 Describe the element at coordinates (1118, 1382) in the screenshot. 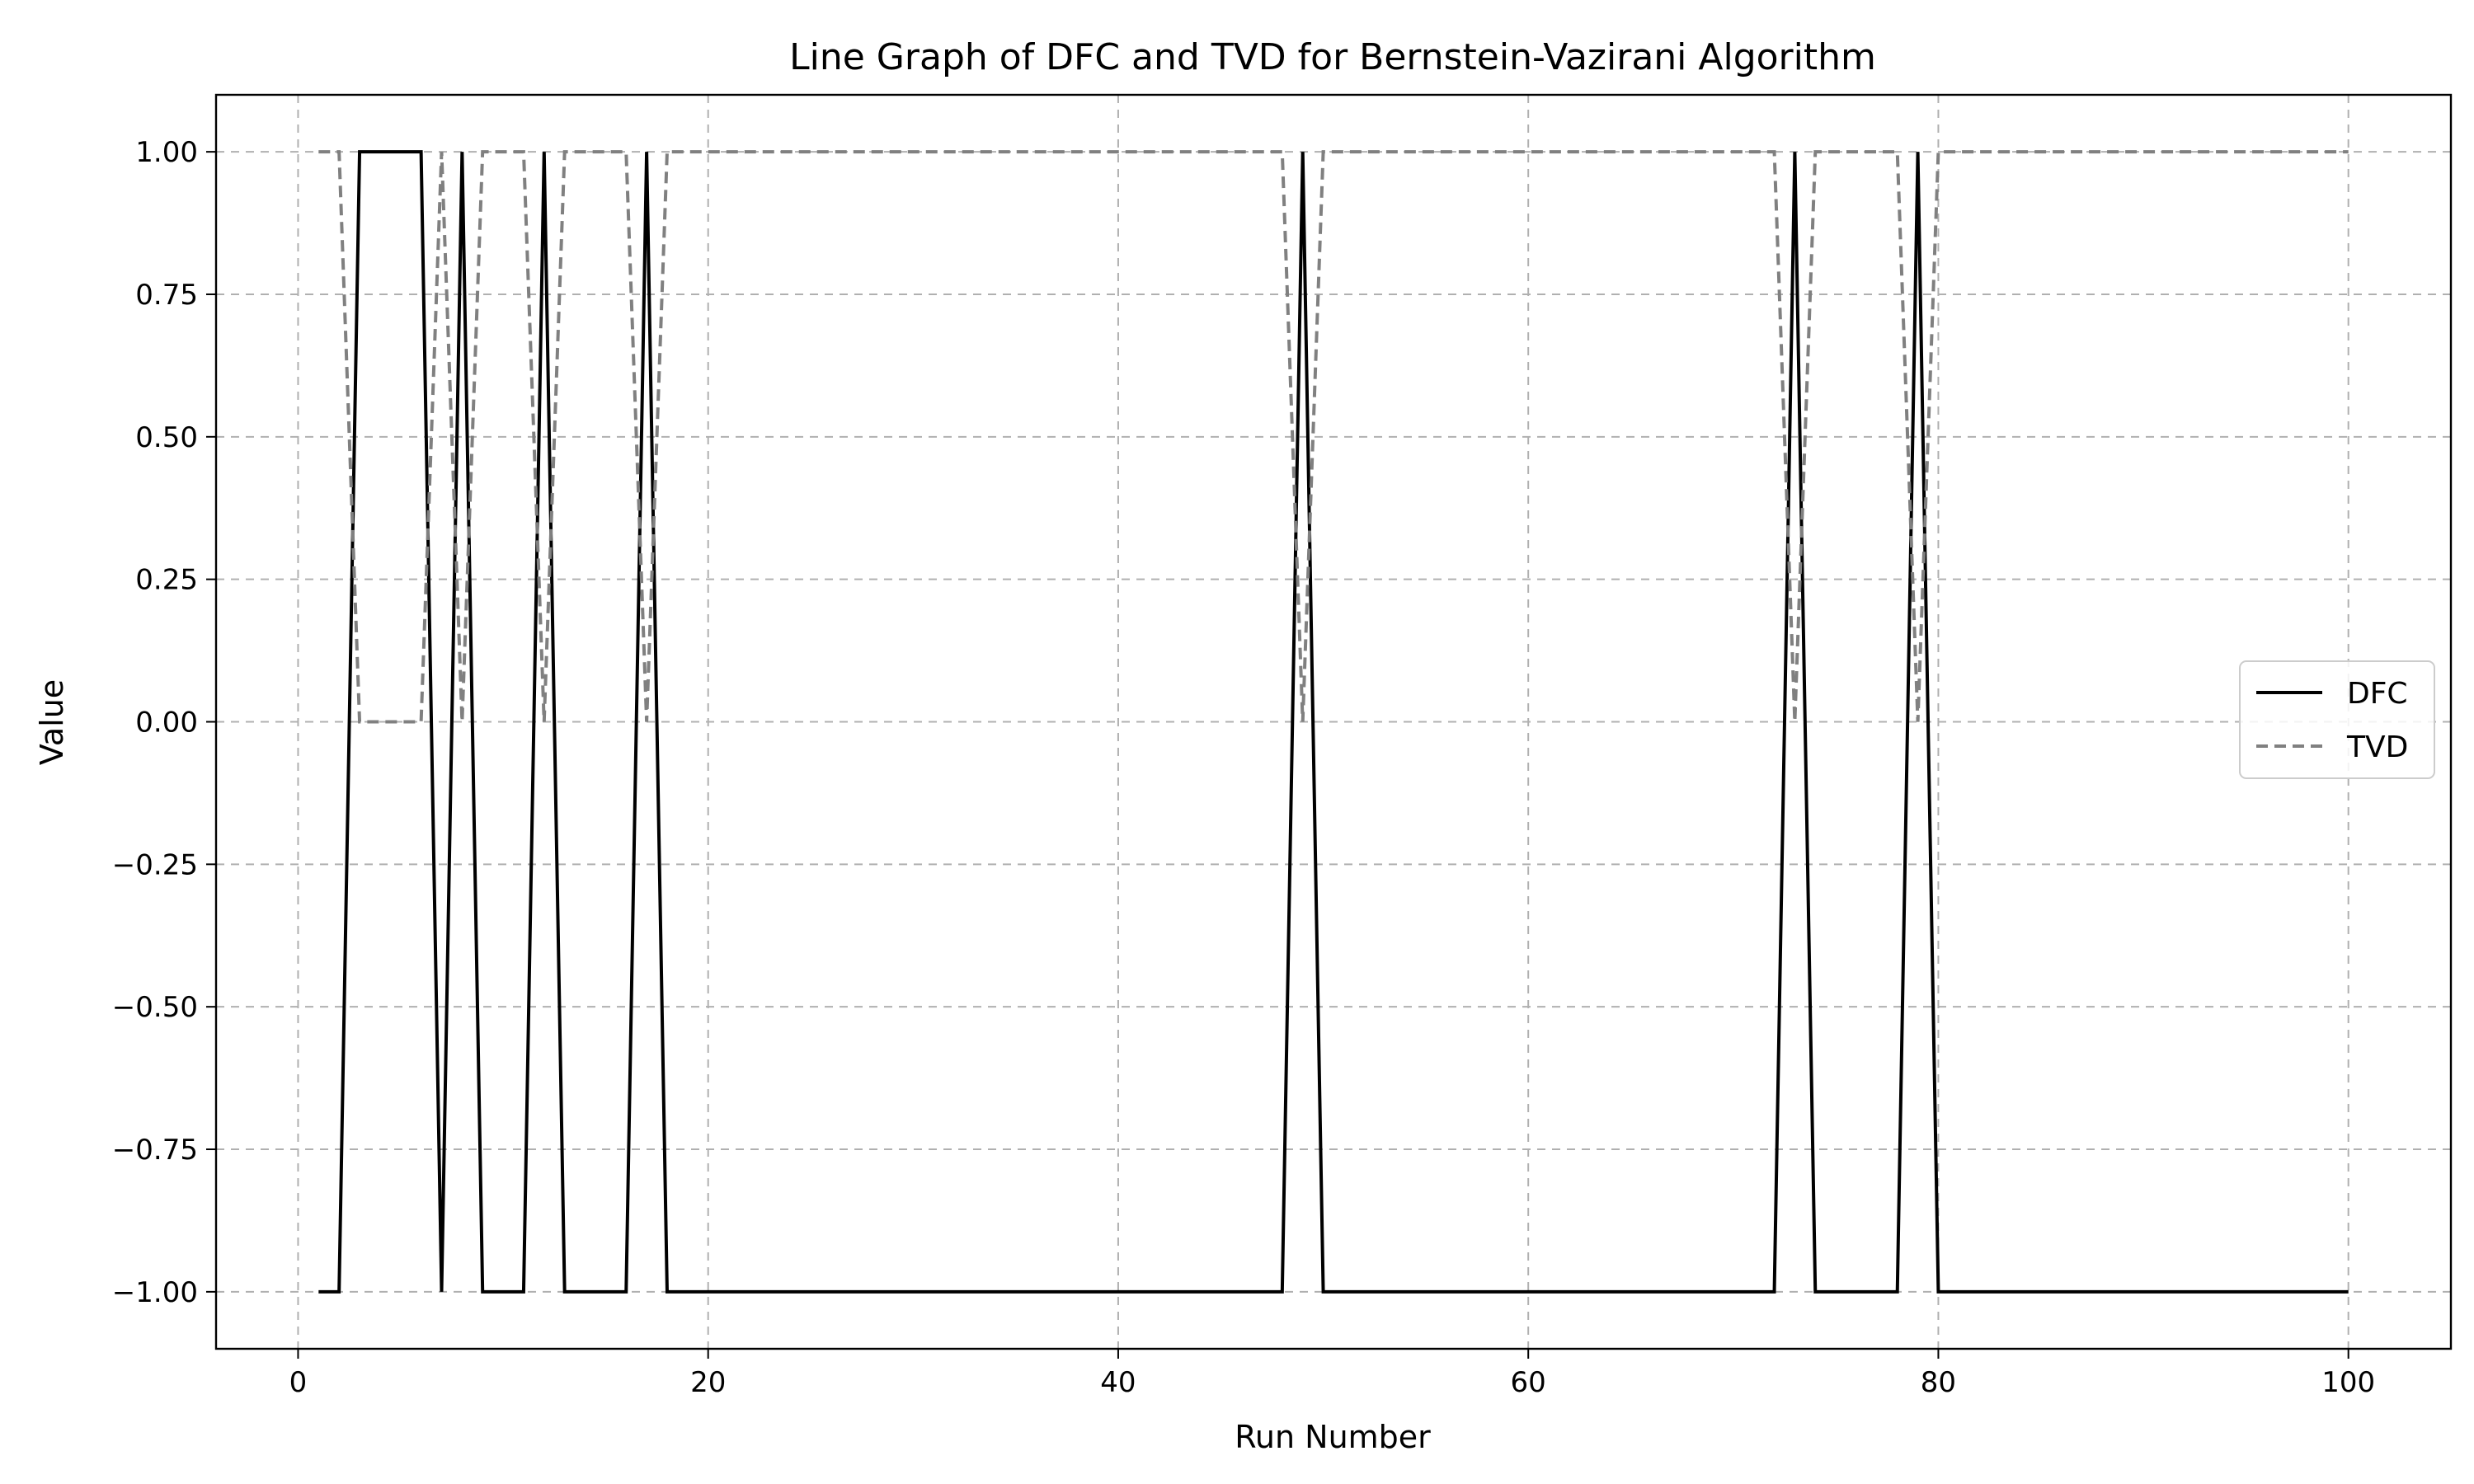

I see `x-tick-label-40: 40` at that location.